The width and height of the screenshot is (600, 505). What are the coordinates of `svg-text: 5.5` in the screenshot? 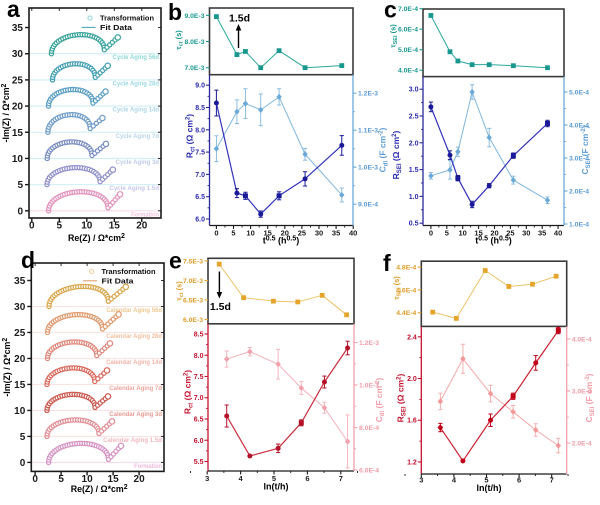 It's located at (199, 462).